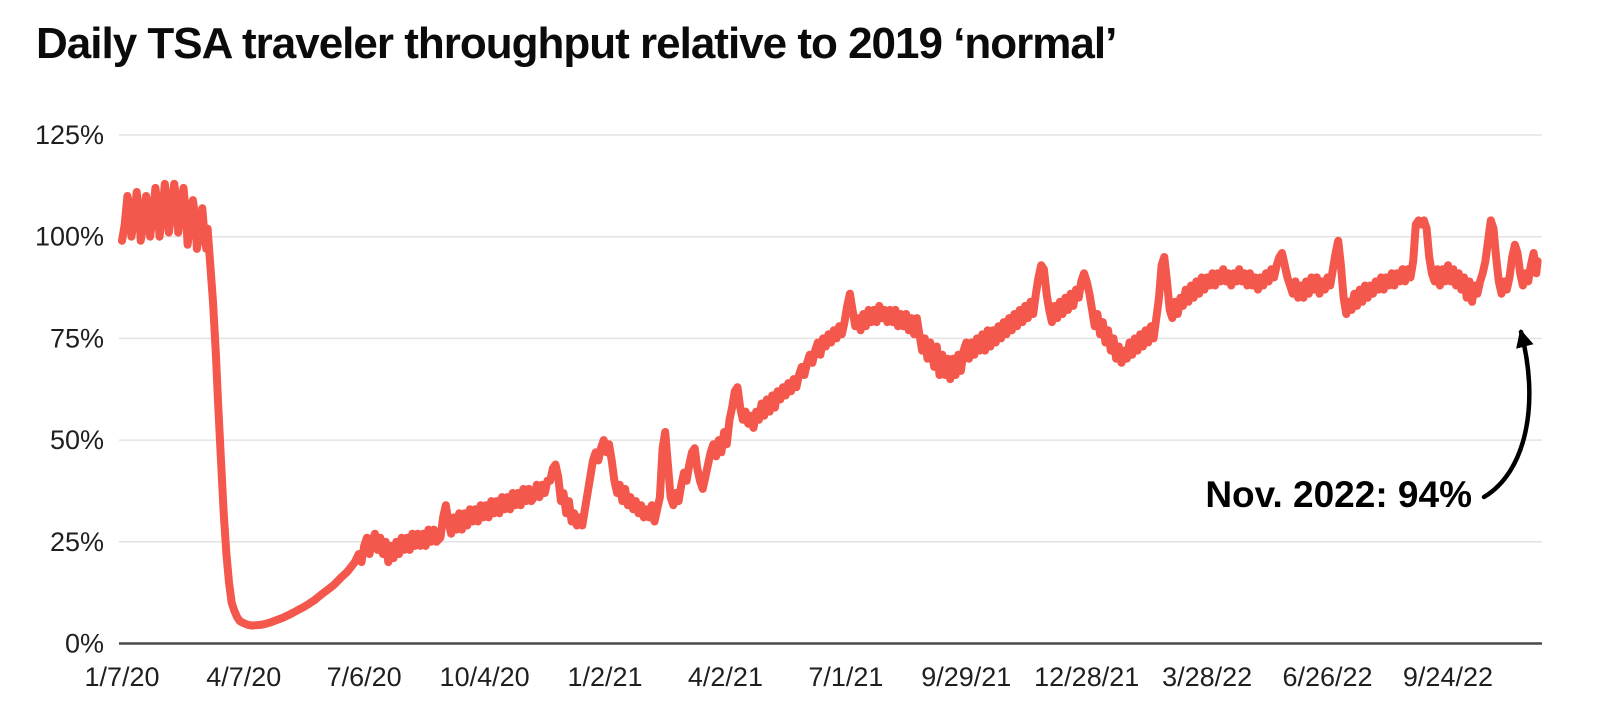 The width and height of the screenshot is (1600, 721). I want to click on y-tick-label-125: 125%, so click(69, 135).